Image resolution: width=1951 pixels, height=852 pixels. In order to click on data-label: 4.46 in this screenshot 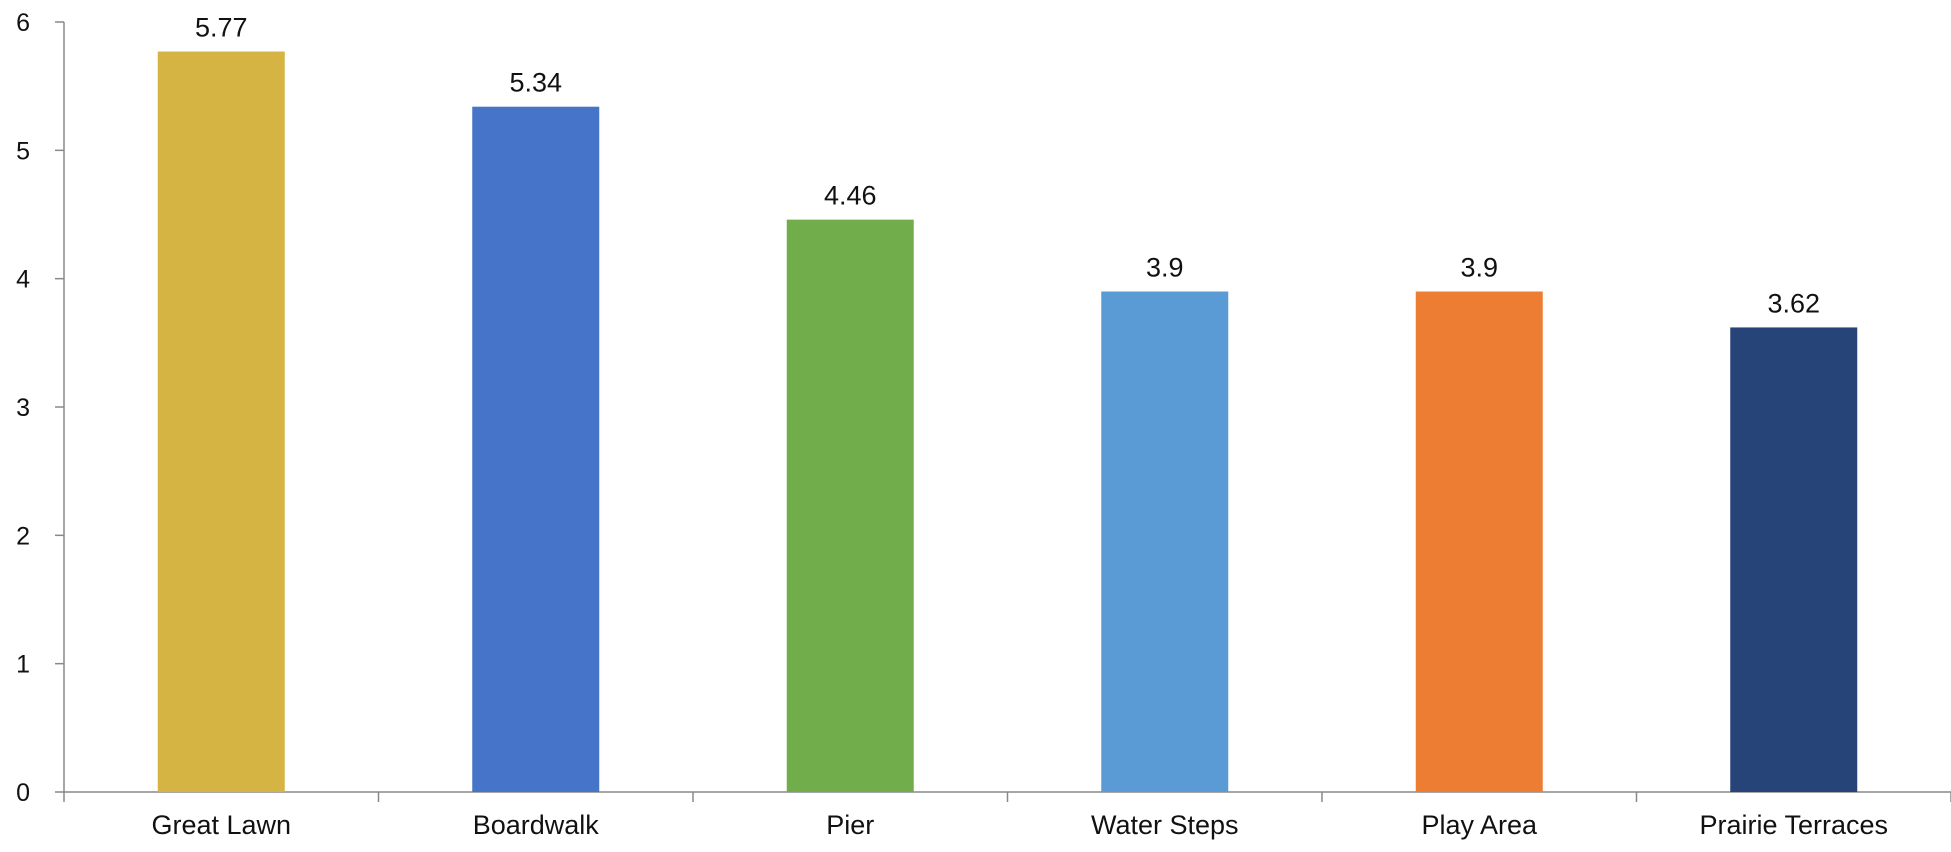, I will do `click(850, 196)`.